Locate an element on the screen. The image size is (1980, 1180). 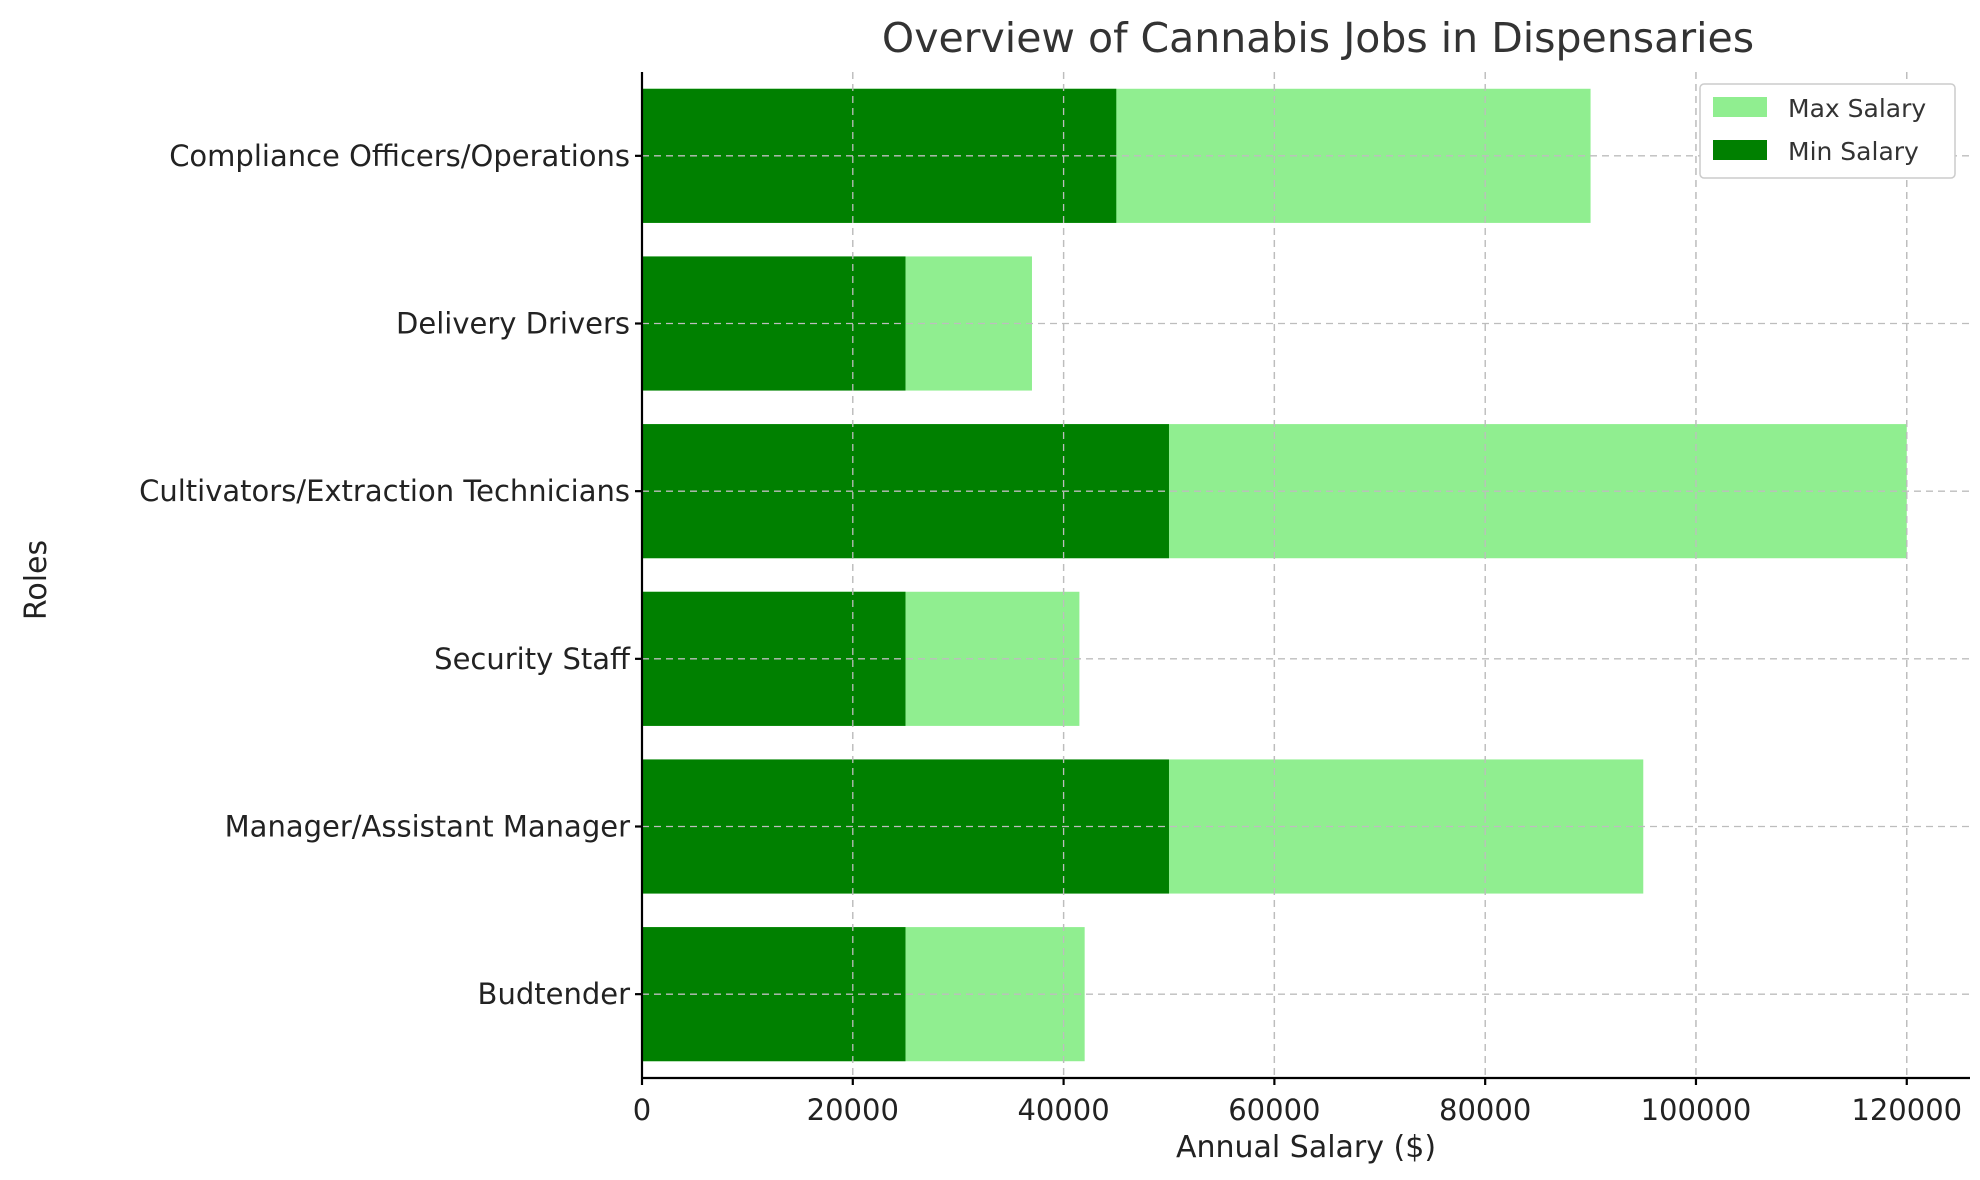
y-tick-label: Cultivators/Extraction Technicians is located at coordinates (384, 491).